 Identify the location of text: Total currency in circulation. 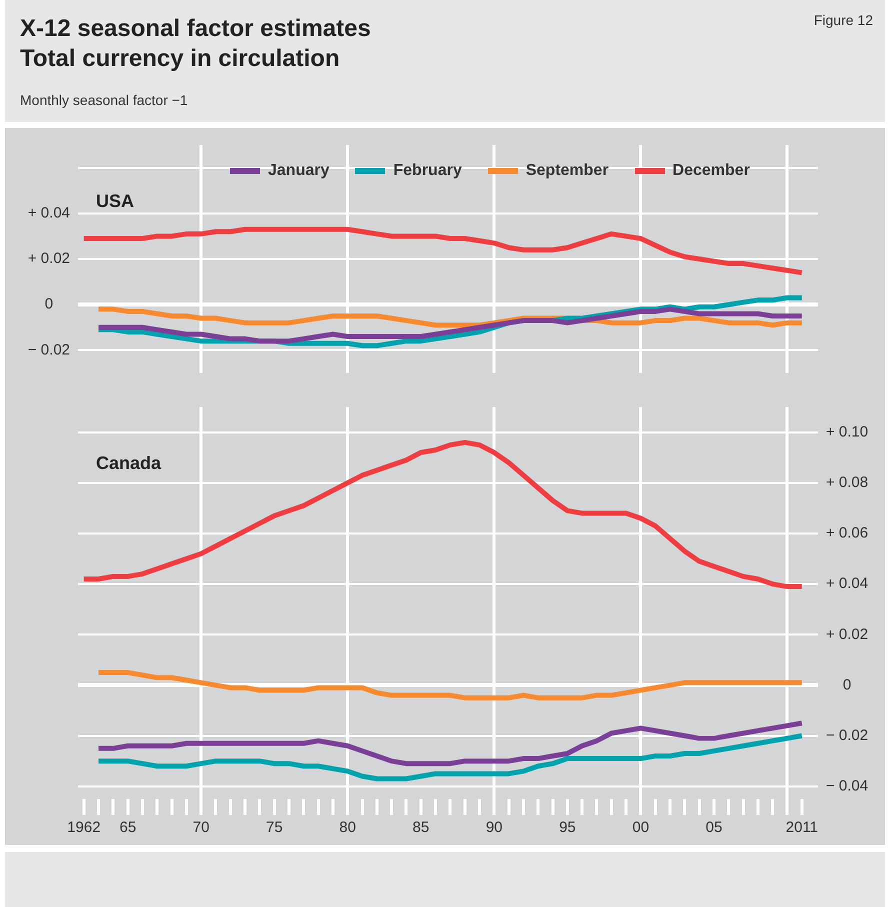
(180, 59).